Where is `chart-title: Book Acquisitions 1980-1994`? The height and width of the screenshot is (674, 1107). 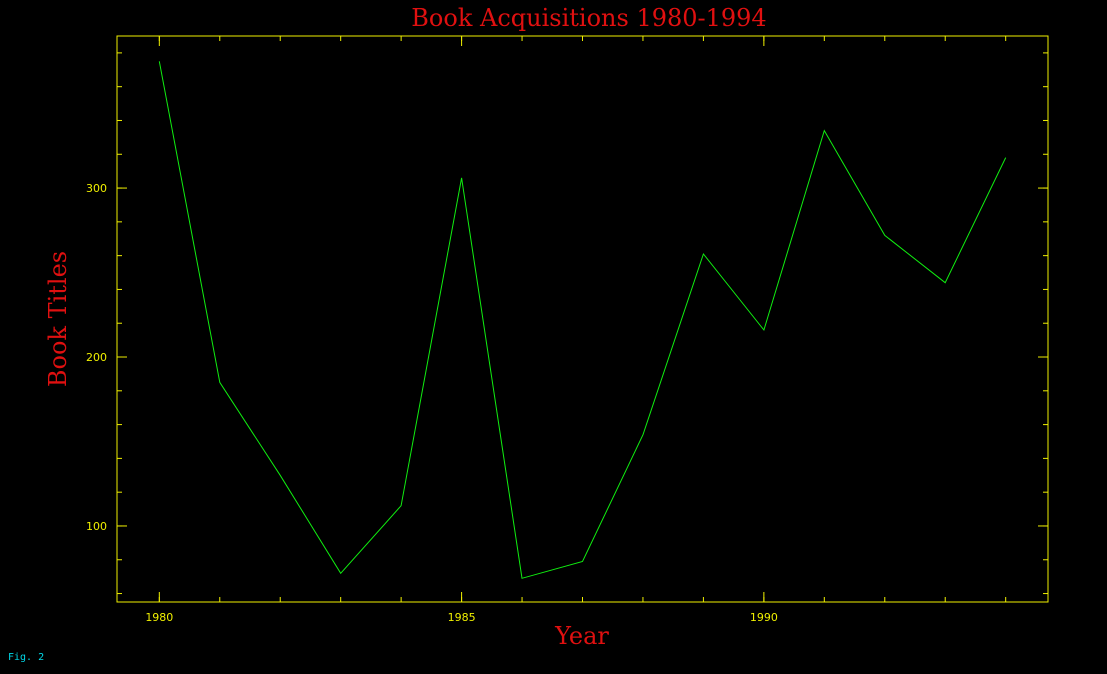 chart-title: Book Acquisitions 1980-1994 is located at coordinates (588, 18).